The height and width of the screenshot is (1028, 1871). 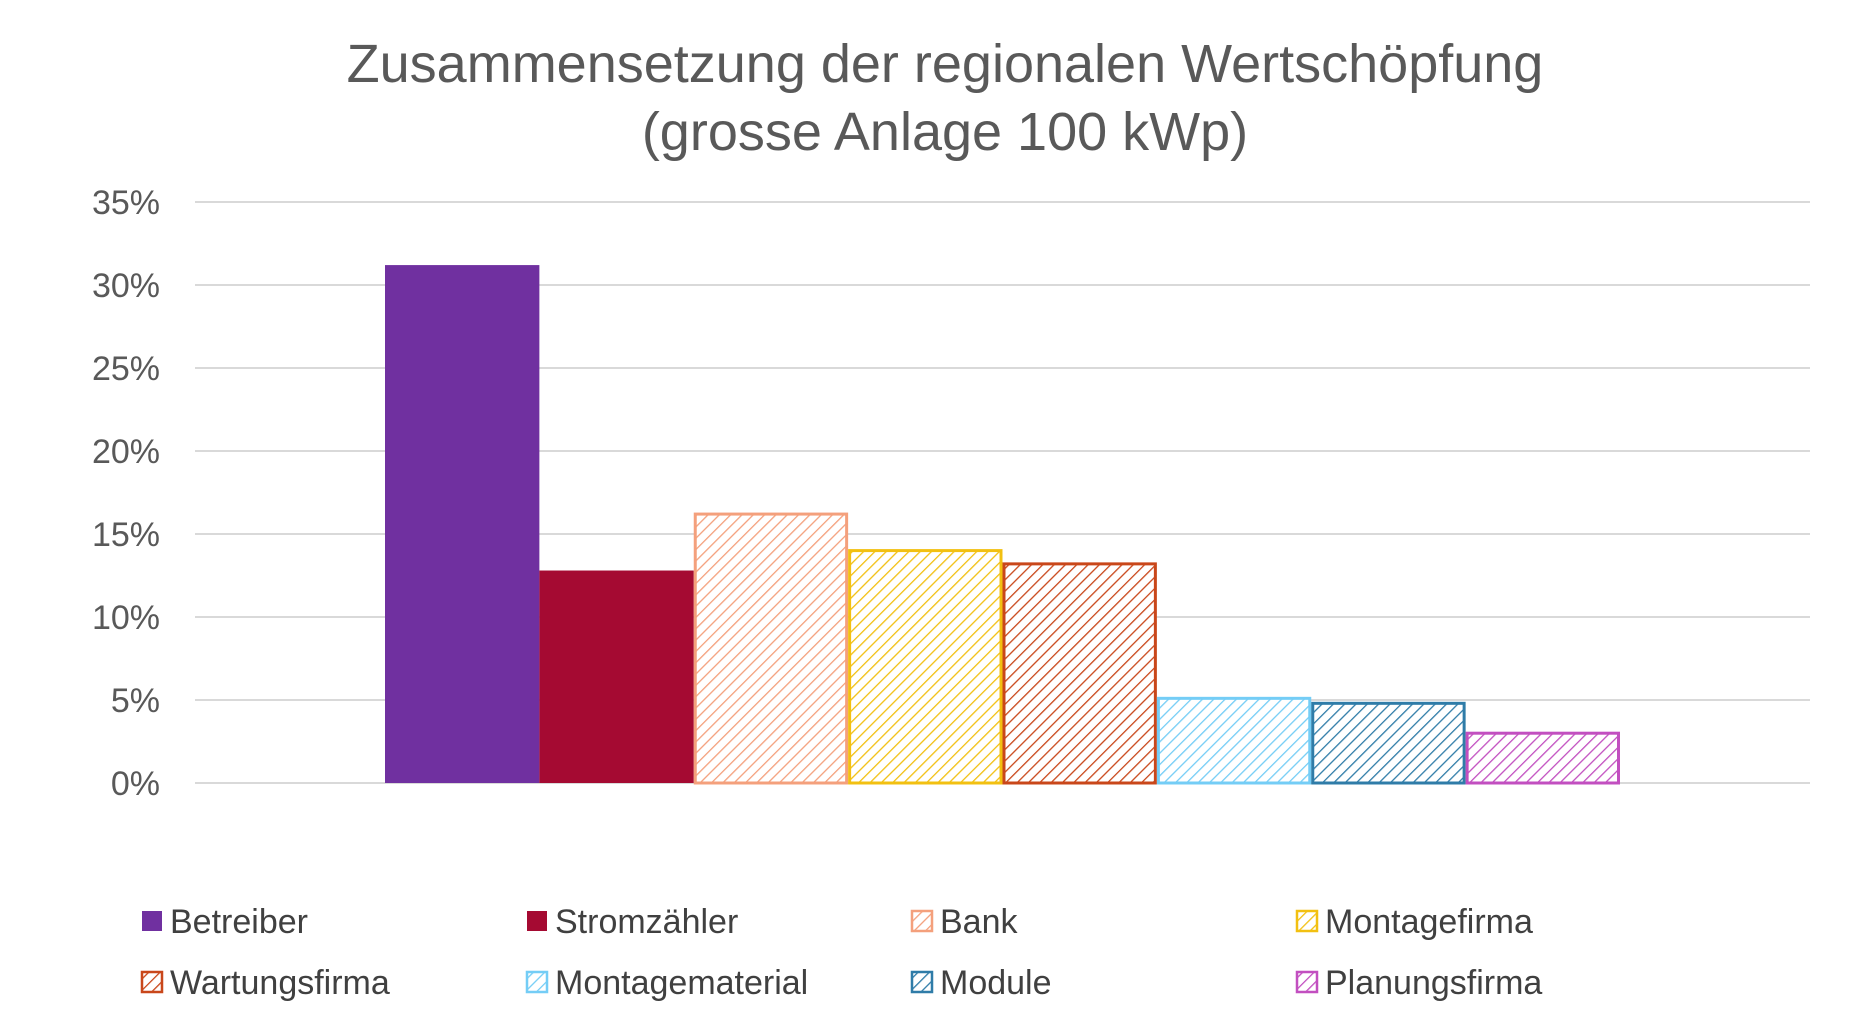 What do you see at coordinates (126, 203) in the screenshot?
I see `y-tick-label: 35%` at bounding box center [126, 203].